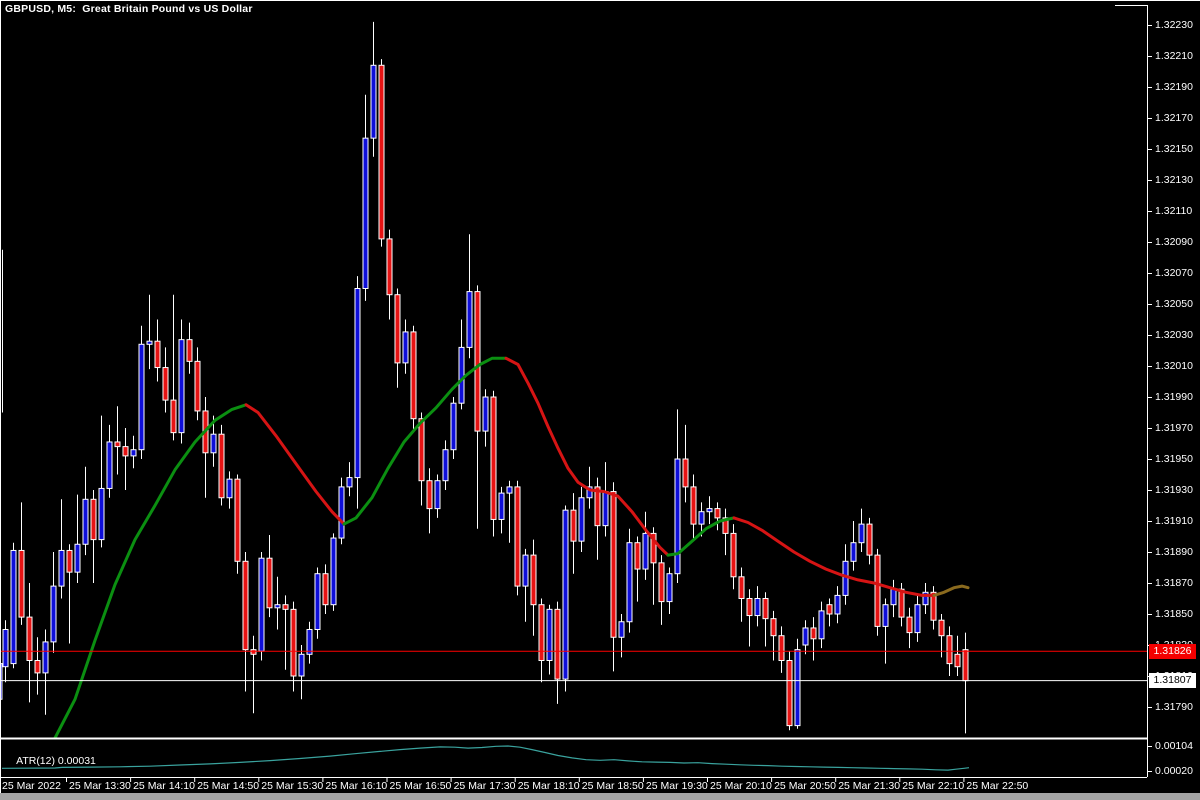 The height and width of the screenshot is (800, 1200). Describe the element at coordinates (484, 786) in the screenshot. I see `time-label: 25 Mar 17:30` at that location.